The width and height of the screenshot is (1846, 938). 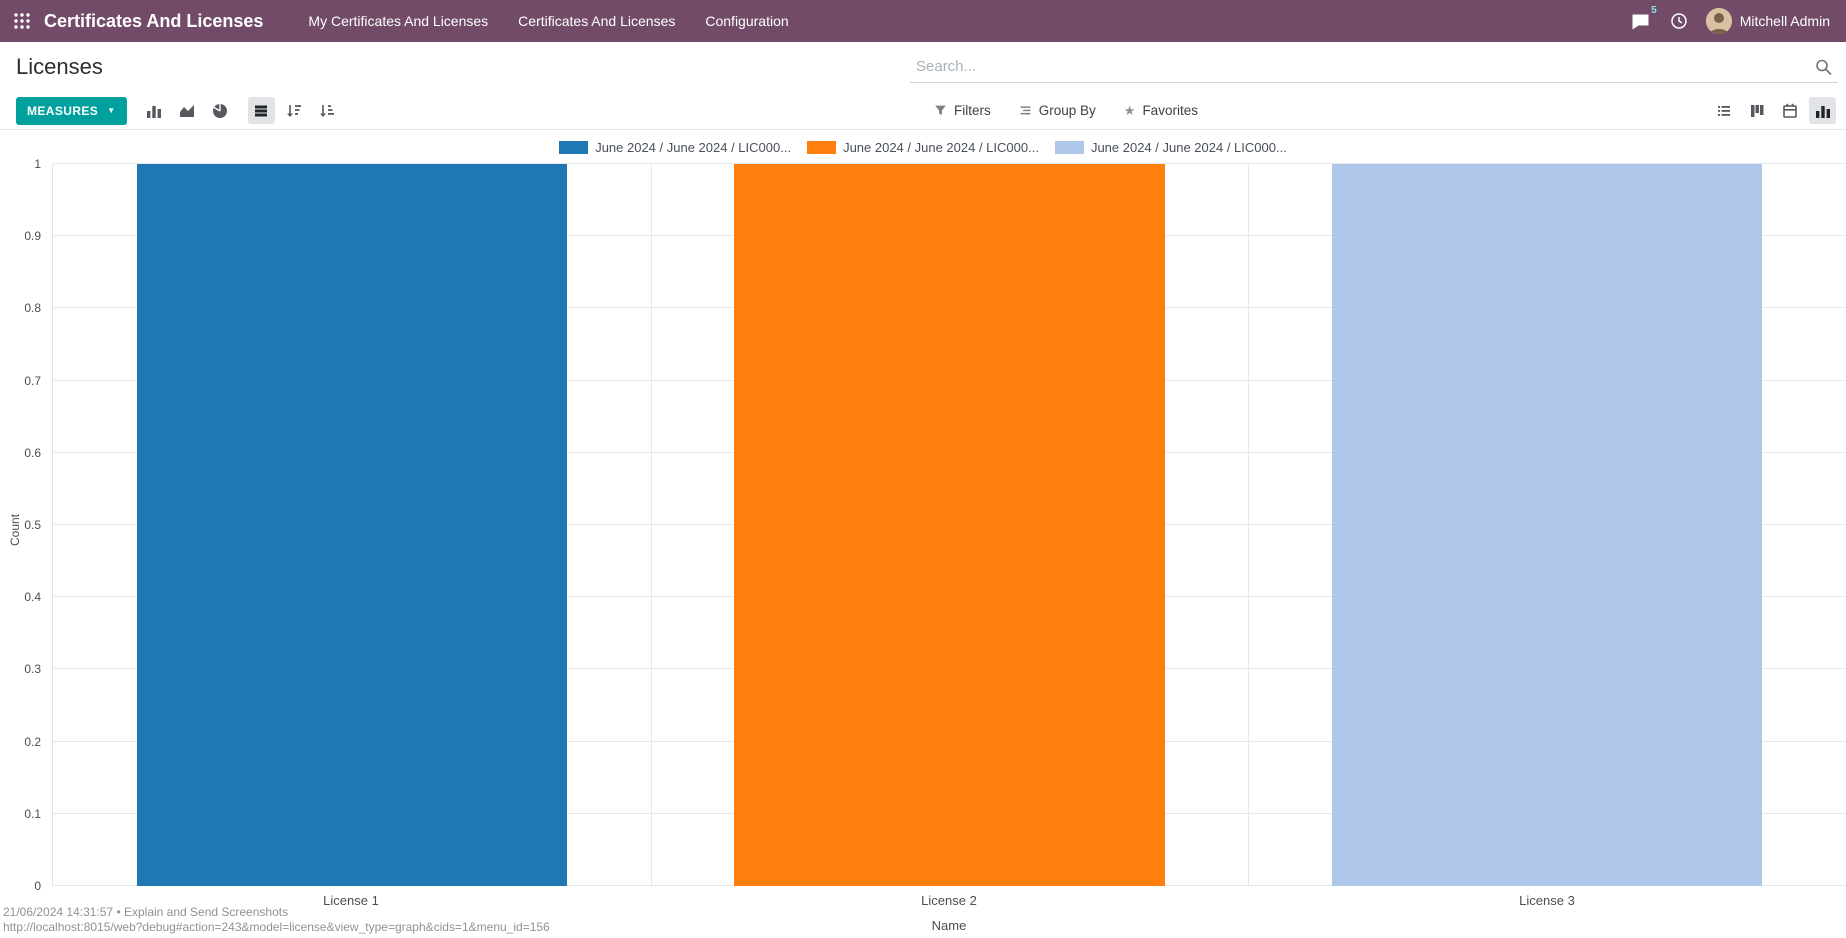 I want to click on filters-button: Filters, so click(x=962, y=110).